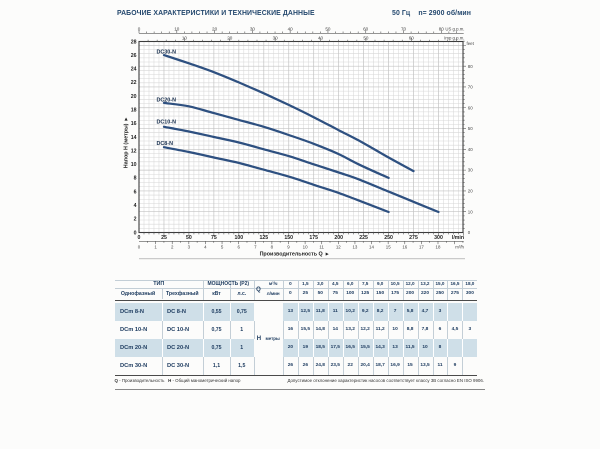 This screenshot has height=449, width=600. I want to click on svg-text: 24, so click(134, 70).